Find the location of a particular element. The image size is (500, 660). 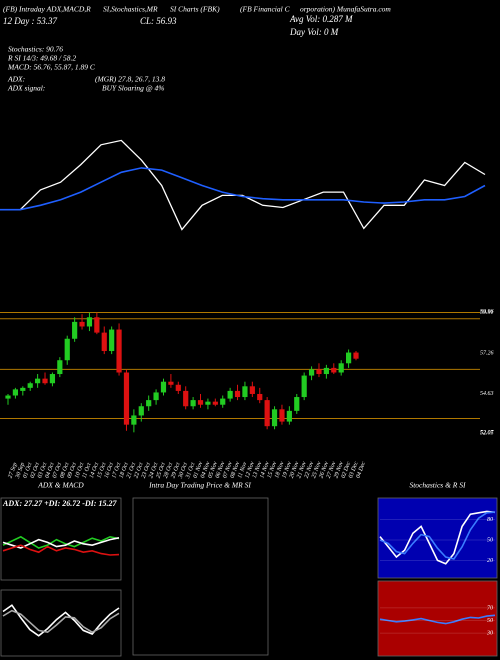

header-avg-vol: Avg Vol: 0.287 M is located at coordinates (321, 19).